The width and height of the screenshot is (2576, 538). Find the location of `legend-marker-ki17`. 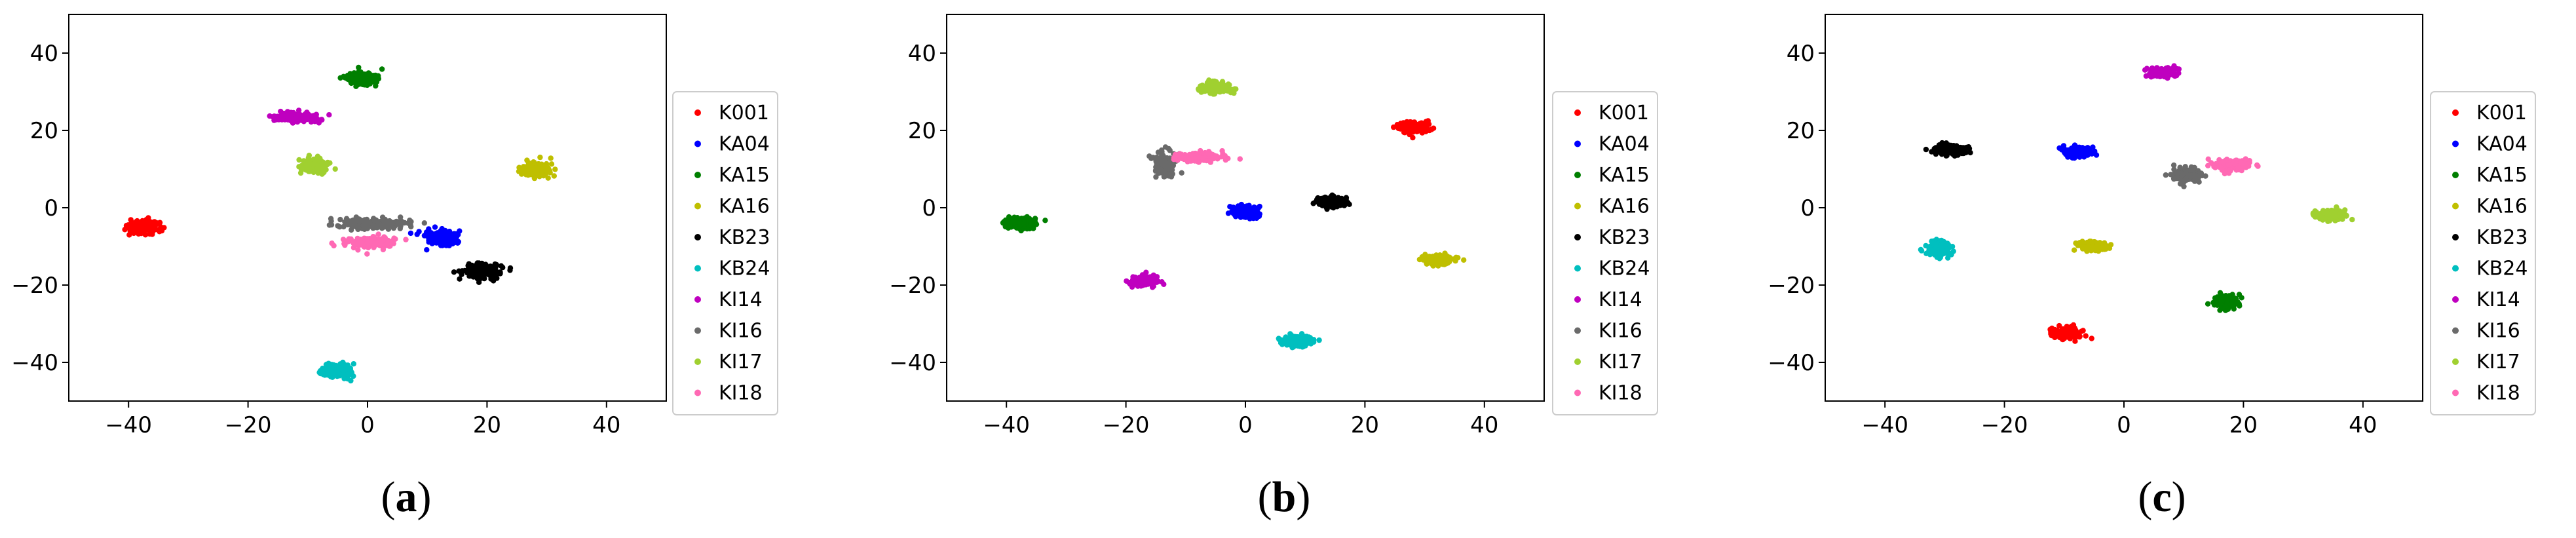

legend-marker-ki17 is located at coordinates (2455, 361).